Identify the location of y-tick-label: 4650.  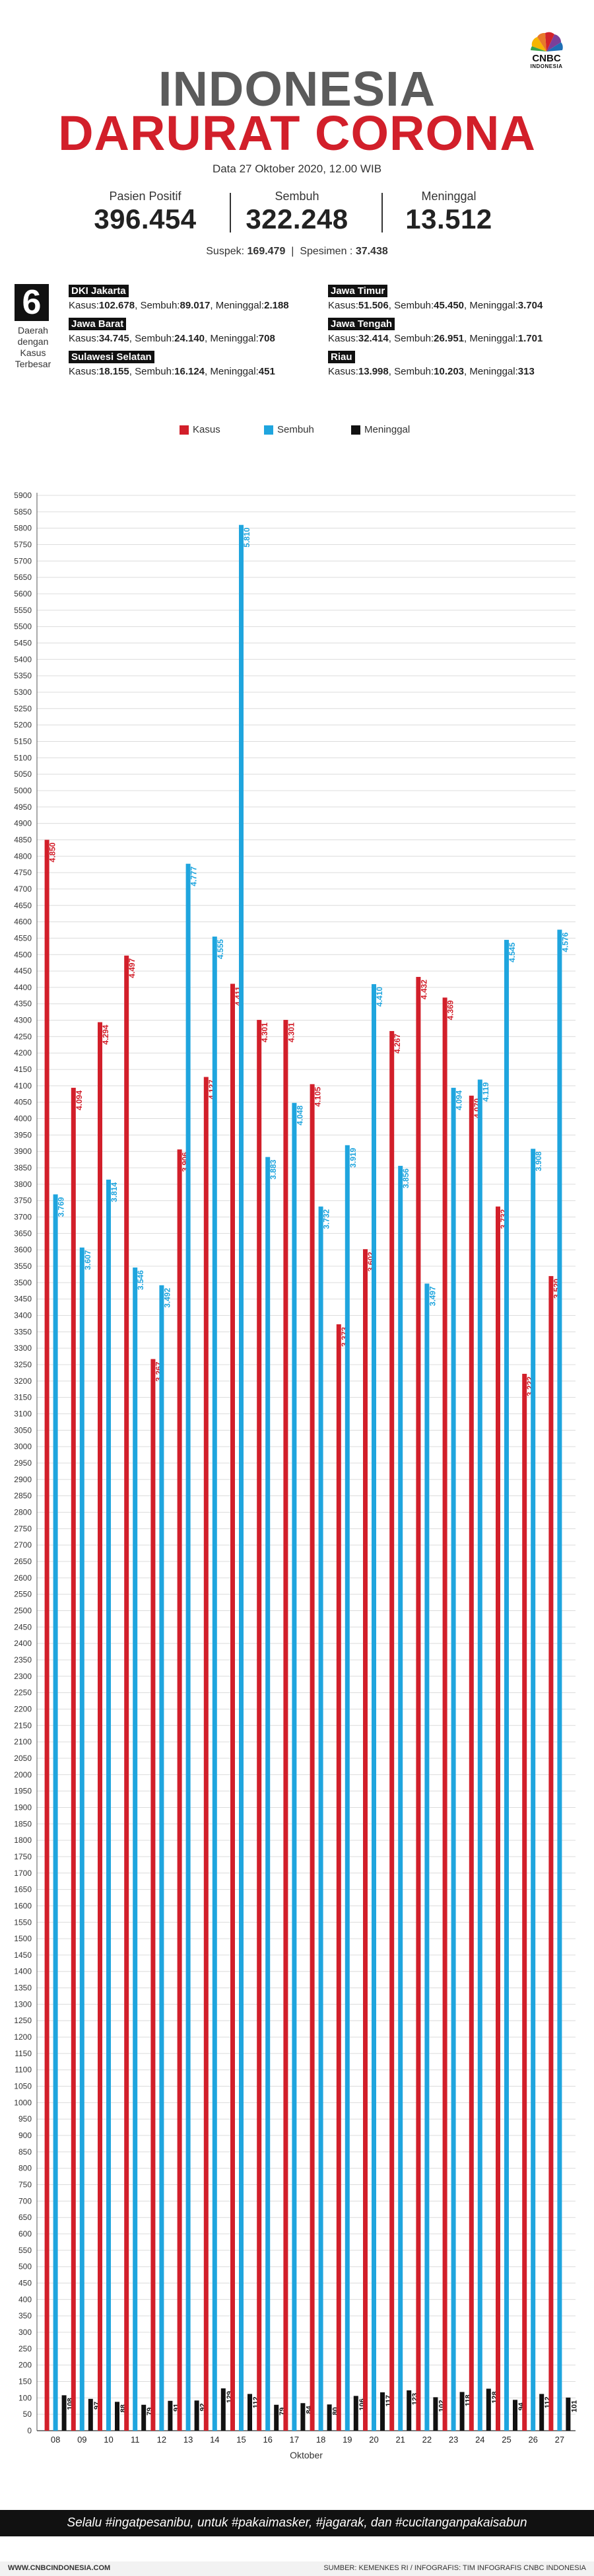
(23, 905).